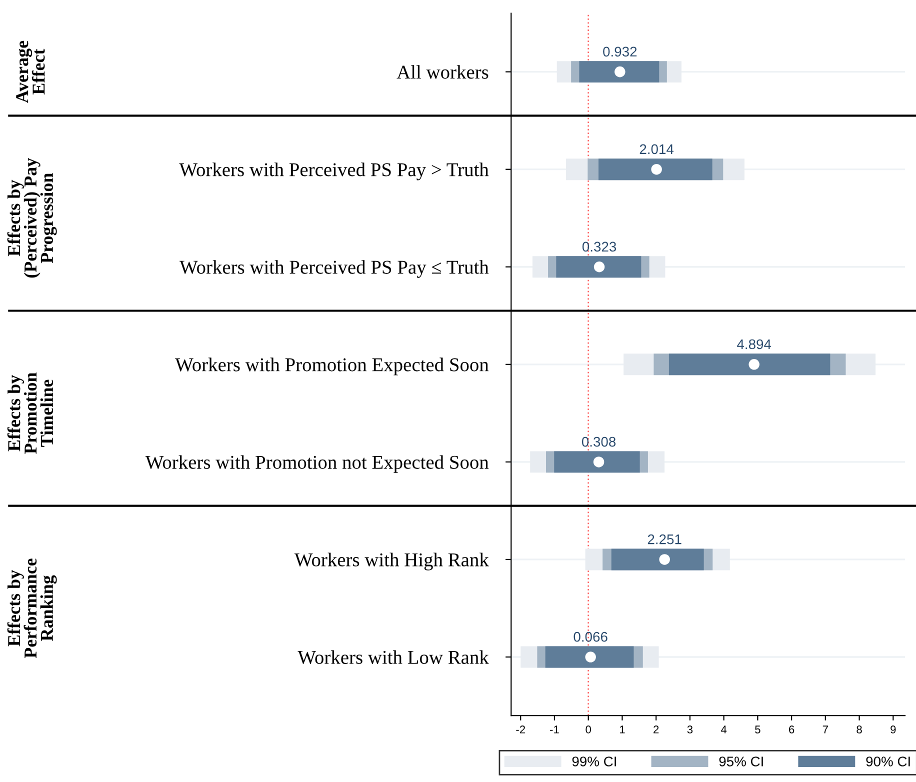 This screenshot has height=782, width=916. Describe the element at coordinates (594, 761) in the screenshot. I see `legend-label: 99% CI` at that location.